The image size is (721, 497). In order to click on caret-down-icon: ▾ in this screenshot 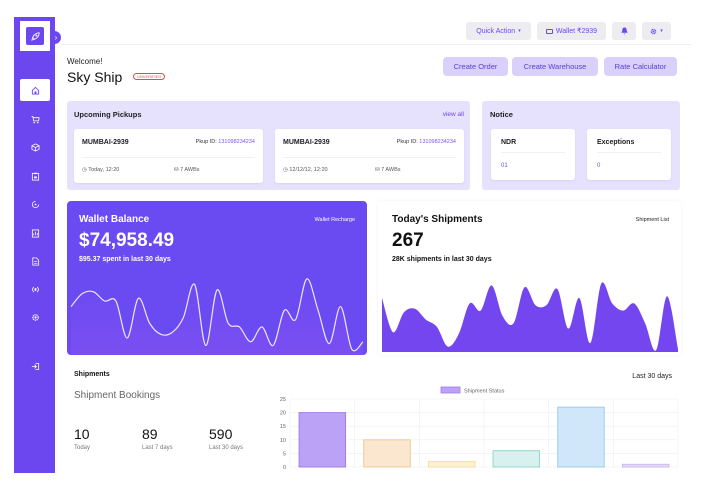, I will do `click(519, 31)`.